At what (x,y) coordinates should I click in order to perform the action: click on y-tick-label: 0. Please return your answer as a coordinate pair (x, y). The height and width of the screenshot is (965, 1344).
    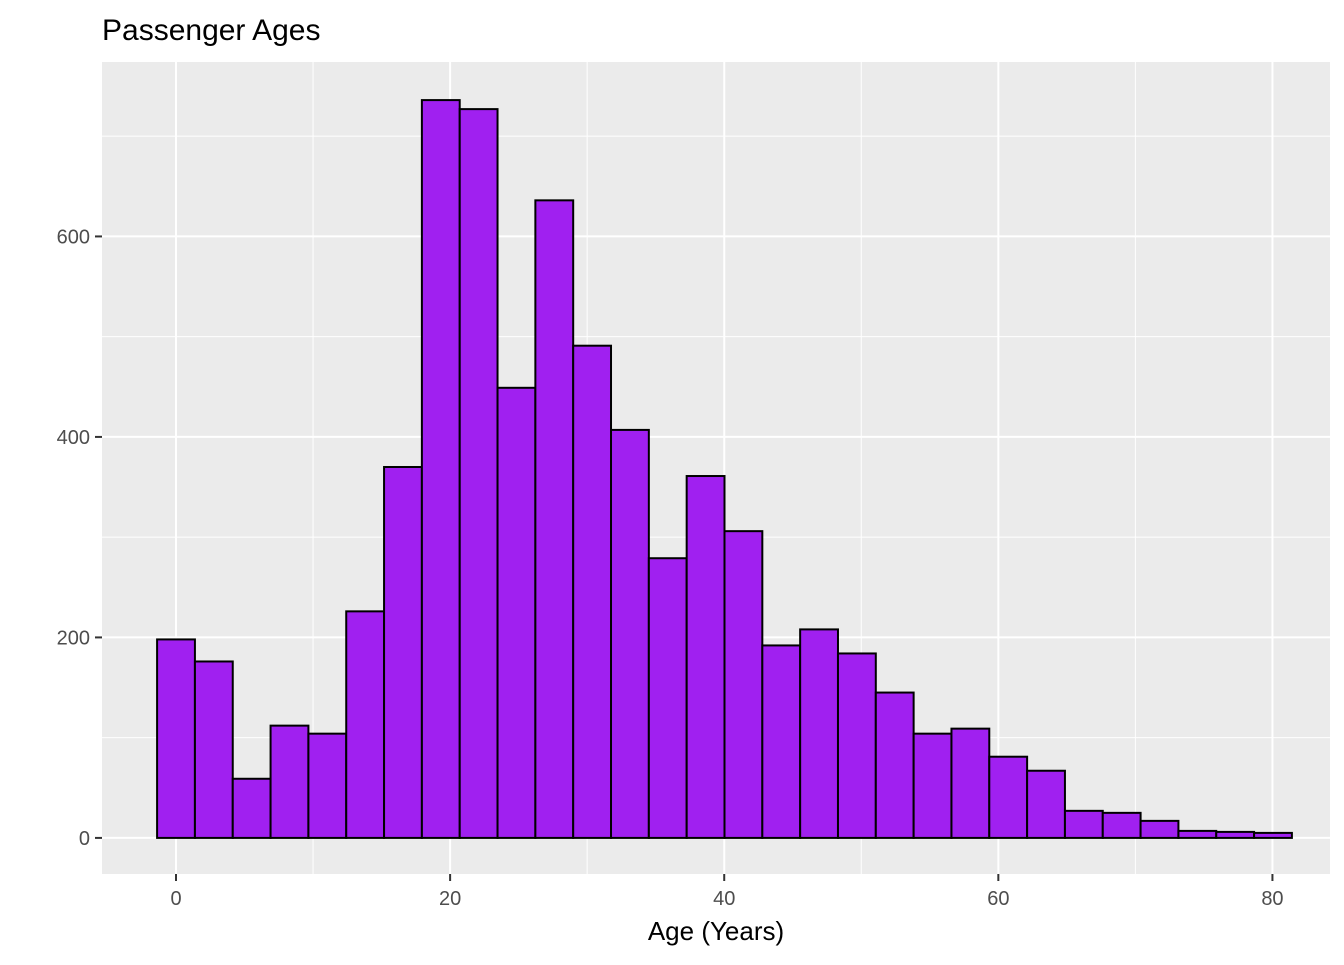
    Looking at the image, I should click on (84, 839).